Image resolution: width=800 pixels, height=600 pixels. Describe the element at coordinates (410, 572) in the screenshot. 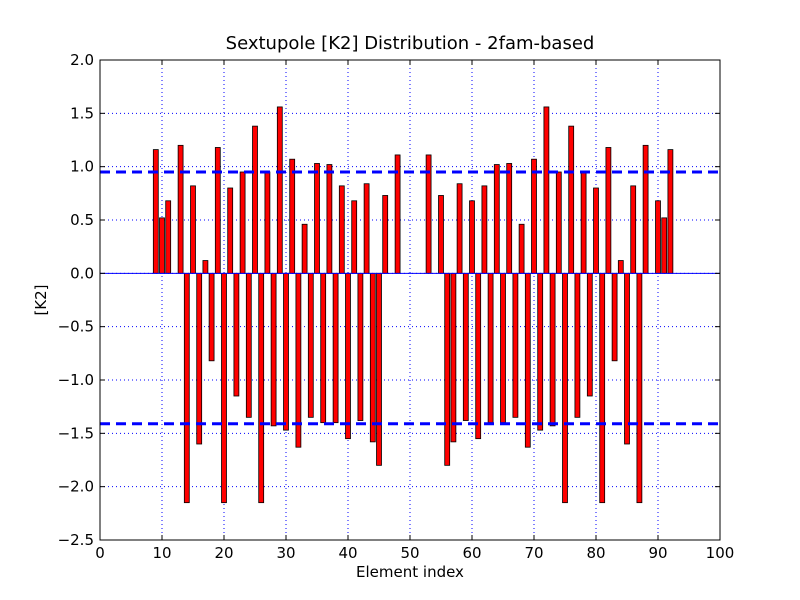

I see `x-axis-label: Element index` at that location.